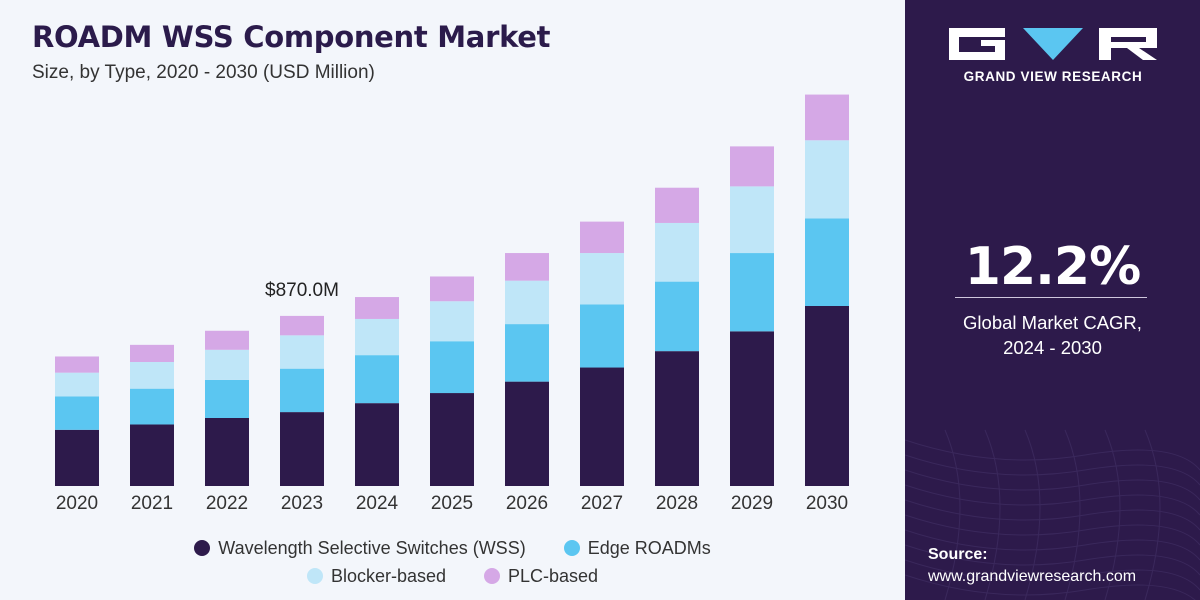 This screenshot has height=600, width=1200. I want to click on bar-segment-wavelength-selective-switches-wss-2023, so click(302, 449).